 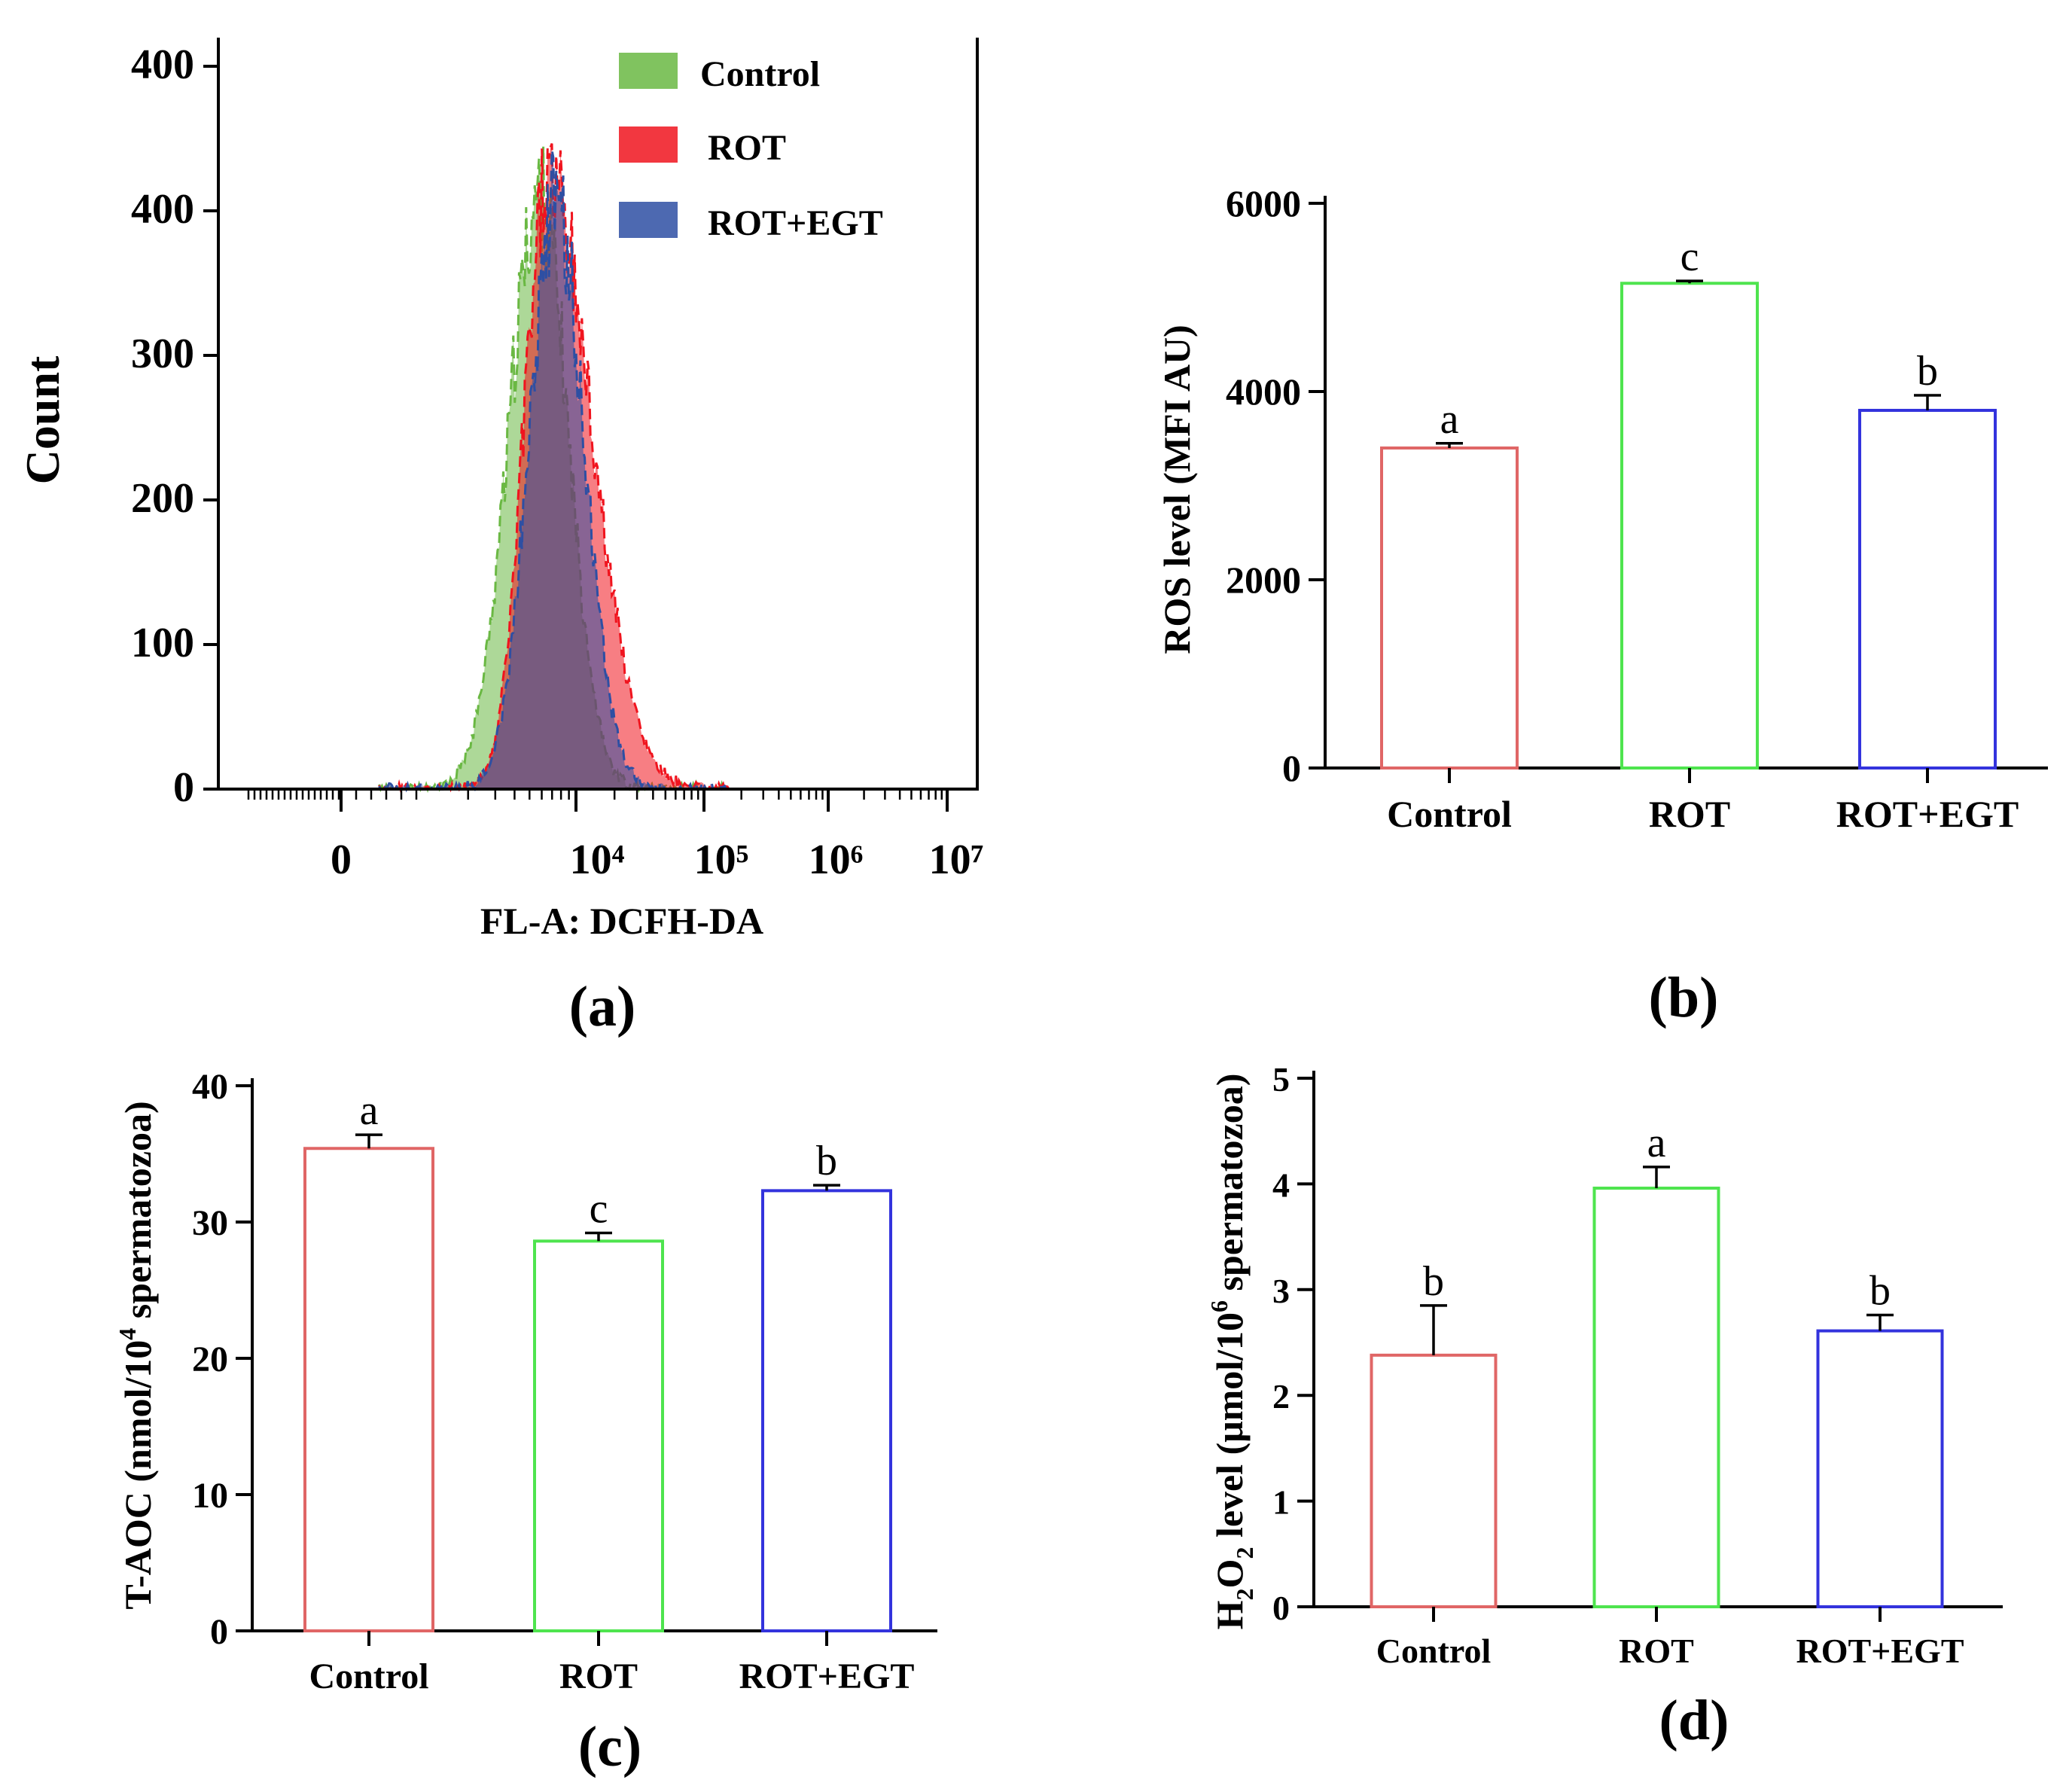 What do you see at coordinates (747, 148) in the screenshot?
I see `legend-label-rot: ROT` at bounding box center [747, 148].